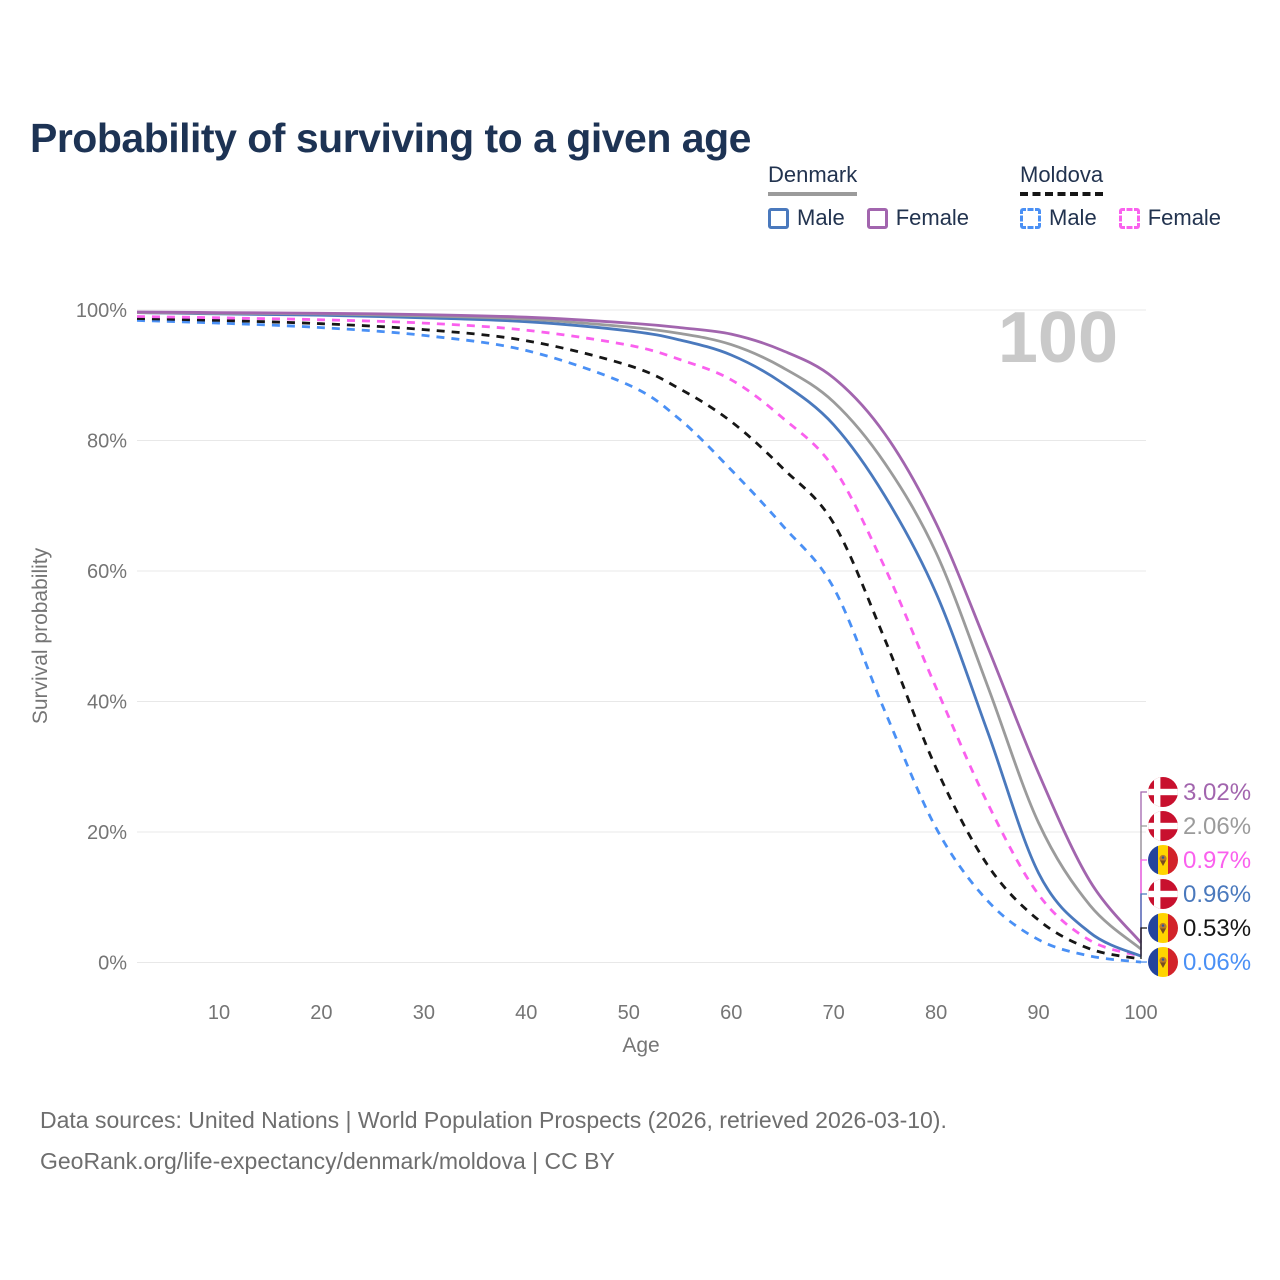 The image size is (1280, 1280). Describe the element at coordinates (1140, 1013) in the screenshot. I see `x-tick-label: 100` at that location.